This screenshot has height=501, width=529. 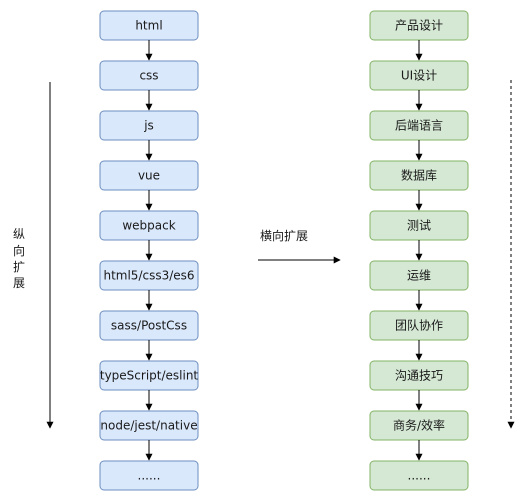 I want to click on left-node-box, so click(x=149, y=475).